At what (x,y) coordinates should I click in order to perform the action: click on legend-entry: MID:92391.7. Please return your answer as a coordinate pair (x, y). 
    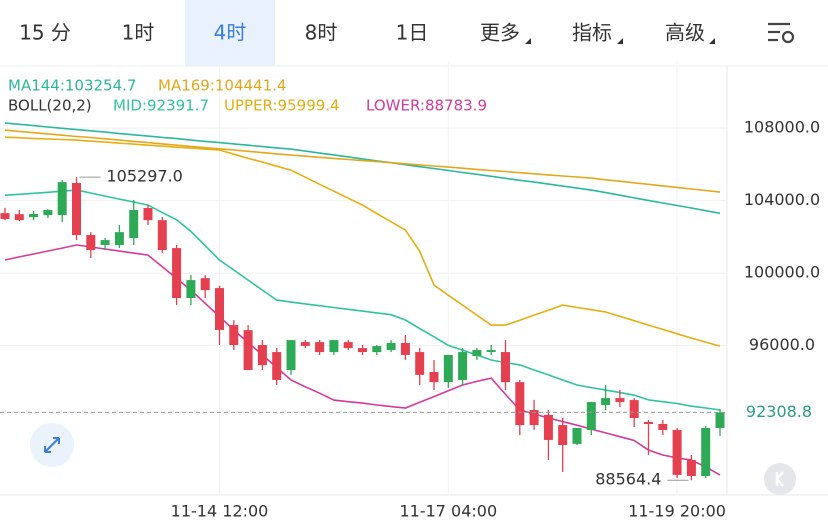
    Looking at the image, I should click on (161, 106).